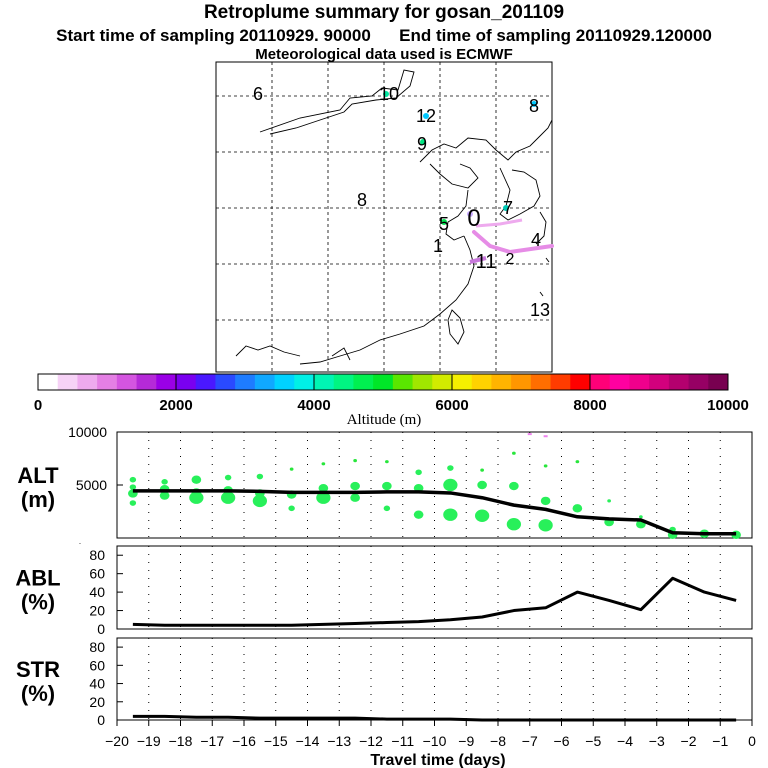 This screenshot has height=768, width=768. Describe the element at coordinates (434, 512) in the screenshot. I see `median-altitude-line` at that location.